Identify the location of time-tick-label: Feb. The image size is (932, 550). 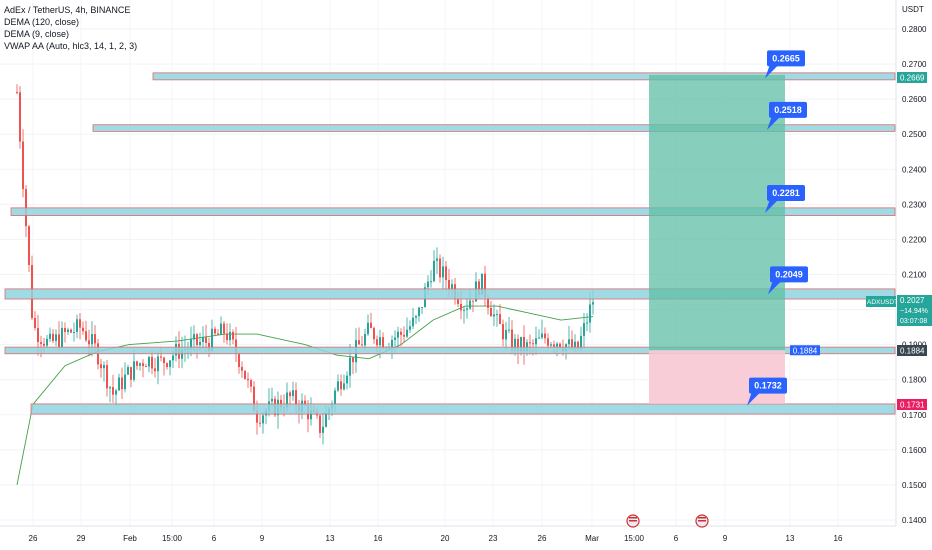
(130, 538).